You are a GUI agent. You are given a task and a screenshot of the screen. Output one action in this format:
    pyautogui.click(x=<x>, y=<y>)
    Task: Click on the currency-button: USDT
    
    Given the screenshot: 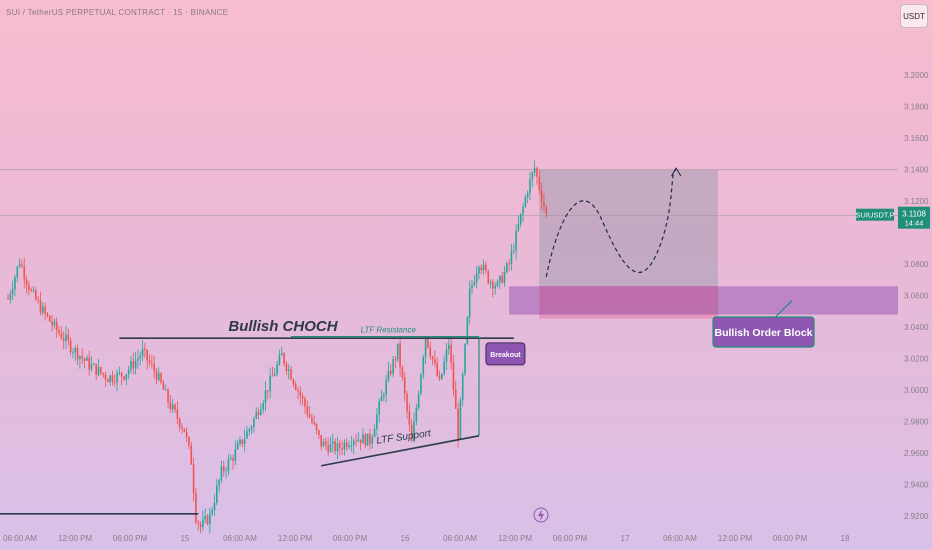 What is the action you would take?
    pyautogui.click(x=914, y=16)
    